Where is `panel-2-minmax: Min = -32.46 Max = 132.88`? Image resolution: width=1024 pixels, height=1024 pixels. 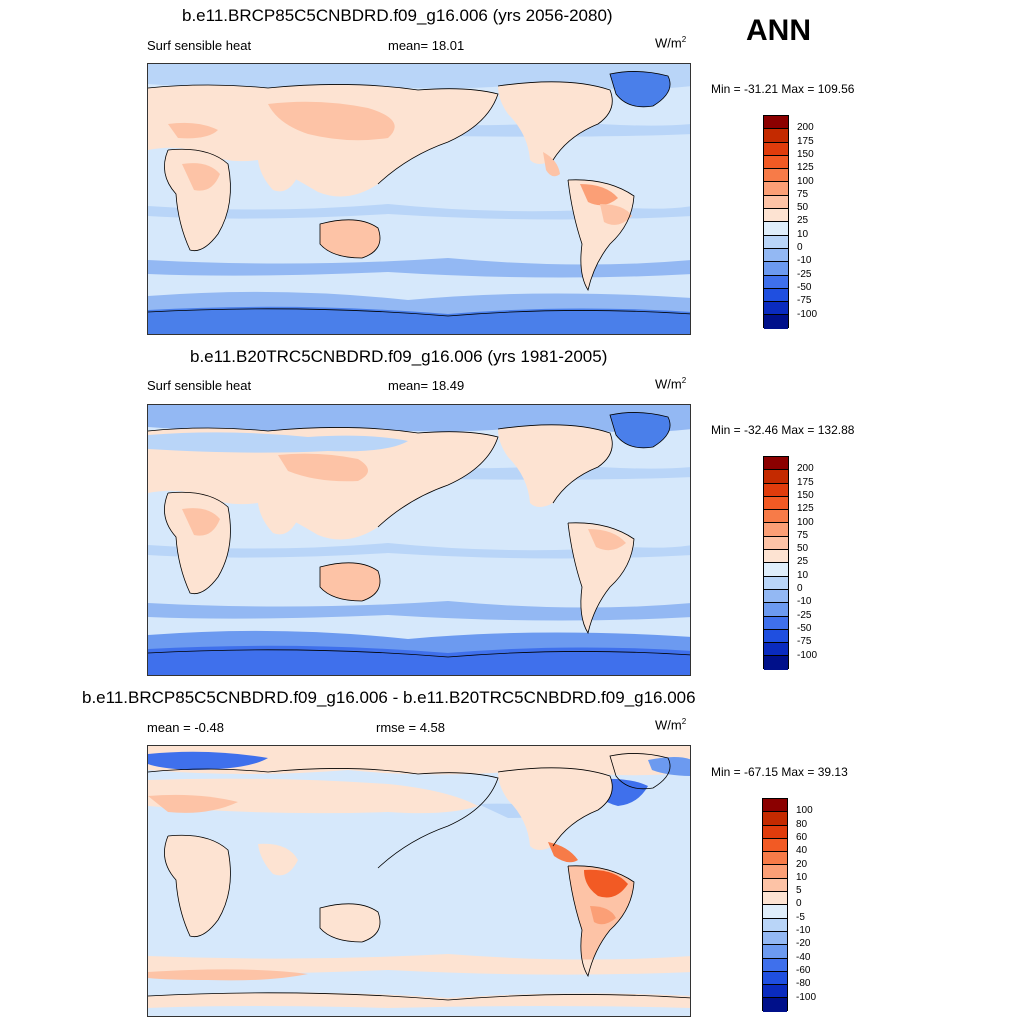
panel-2-minmax: Min = -32.46 Max = 132.88 is located at coordinates (783, 430).